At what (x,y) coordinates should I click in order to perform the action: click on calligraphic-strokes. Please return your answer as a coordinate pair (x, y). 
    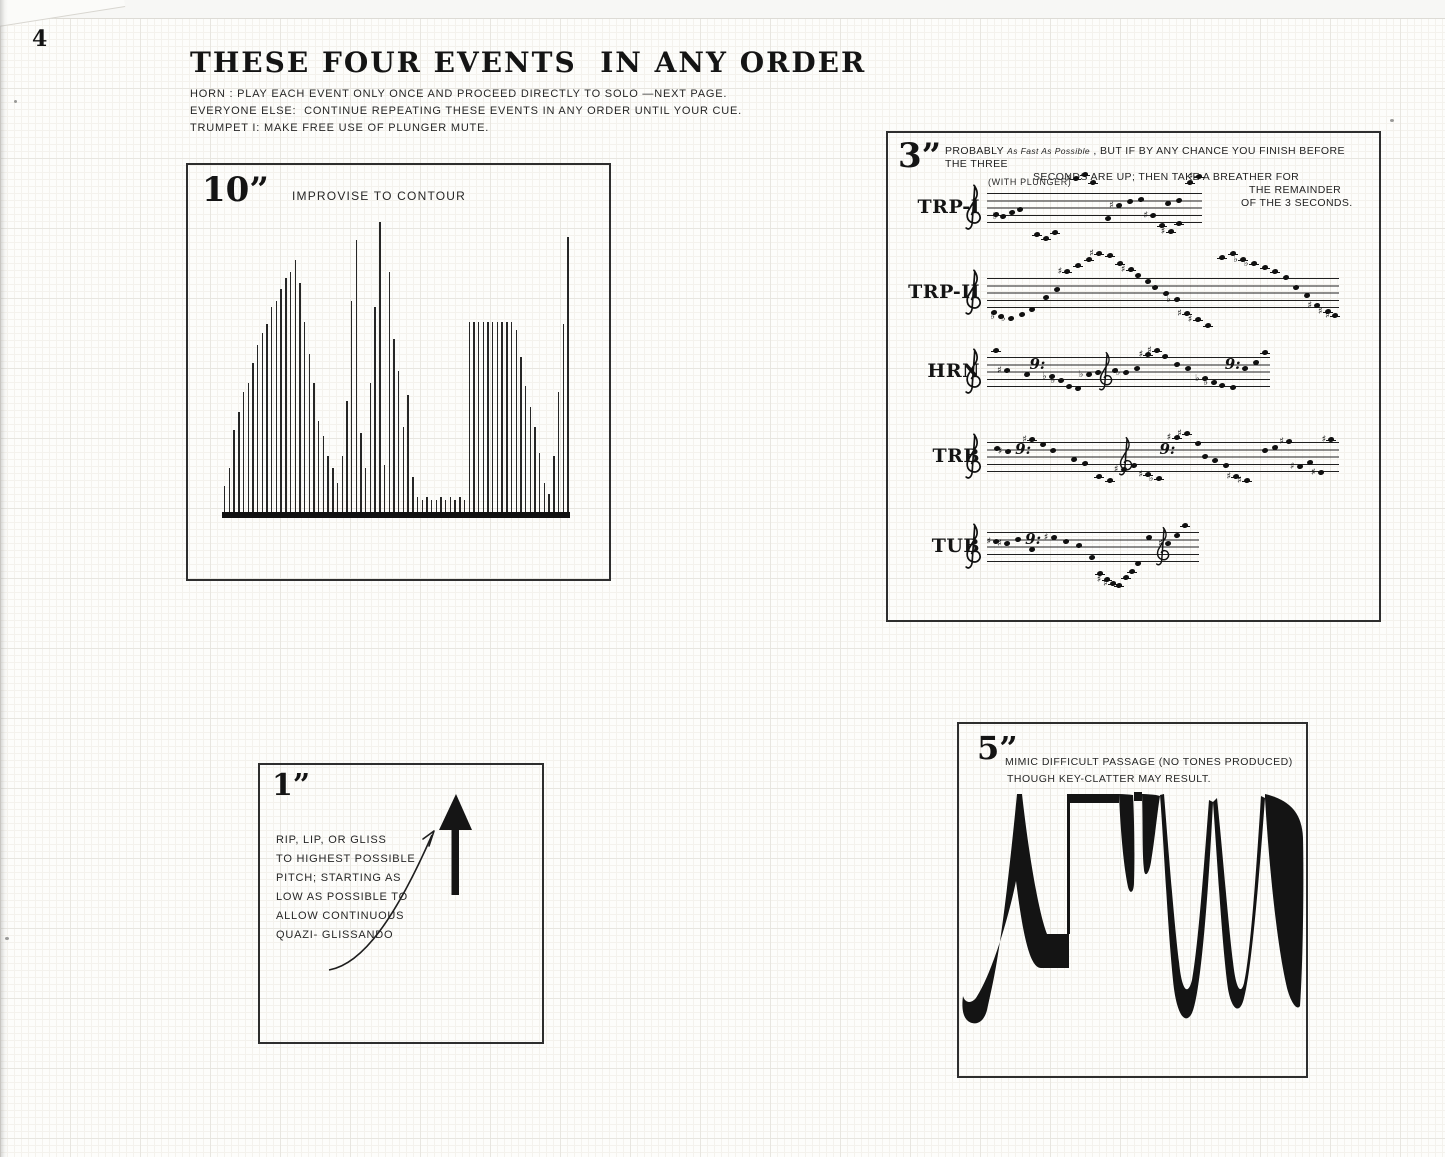
    Looking at the image, I should click on (1133, 908).